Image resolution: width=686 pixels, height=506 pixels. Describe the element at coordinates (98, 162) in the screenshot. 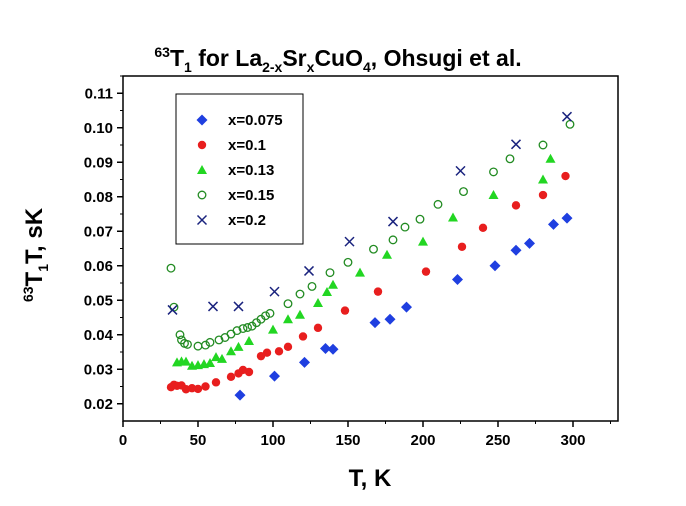

I see `y-tick-label: 0.09` at that location.